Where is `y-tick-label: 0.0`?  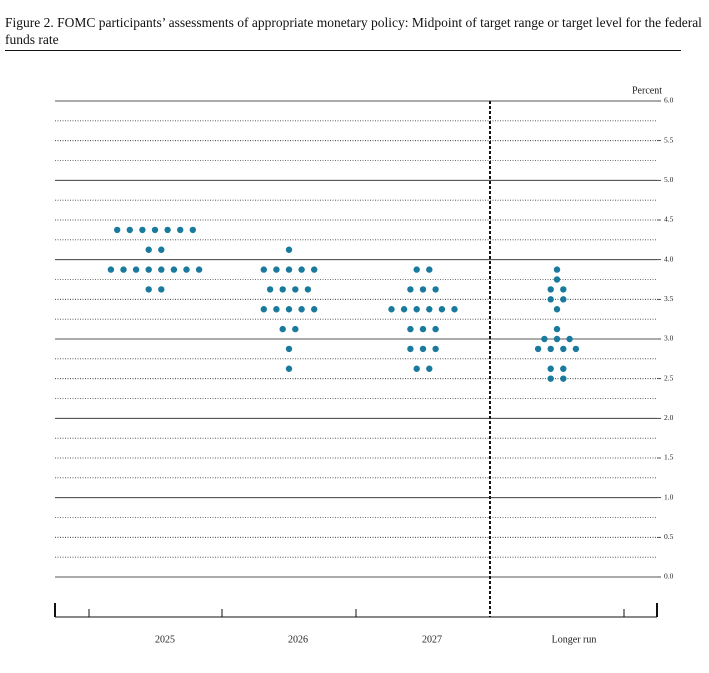
y-tick-label: 0.0 is located at coordinates (669, 576).